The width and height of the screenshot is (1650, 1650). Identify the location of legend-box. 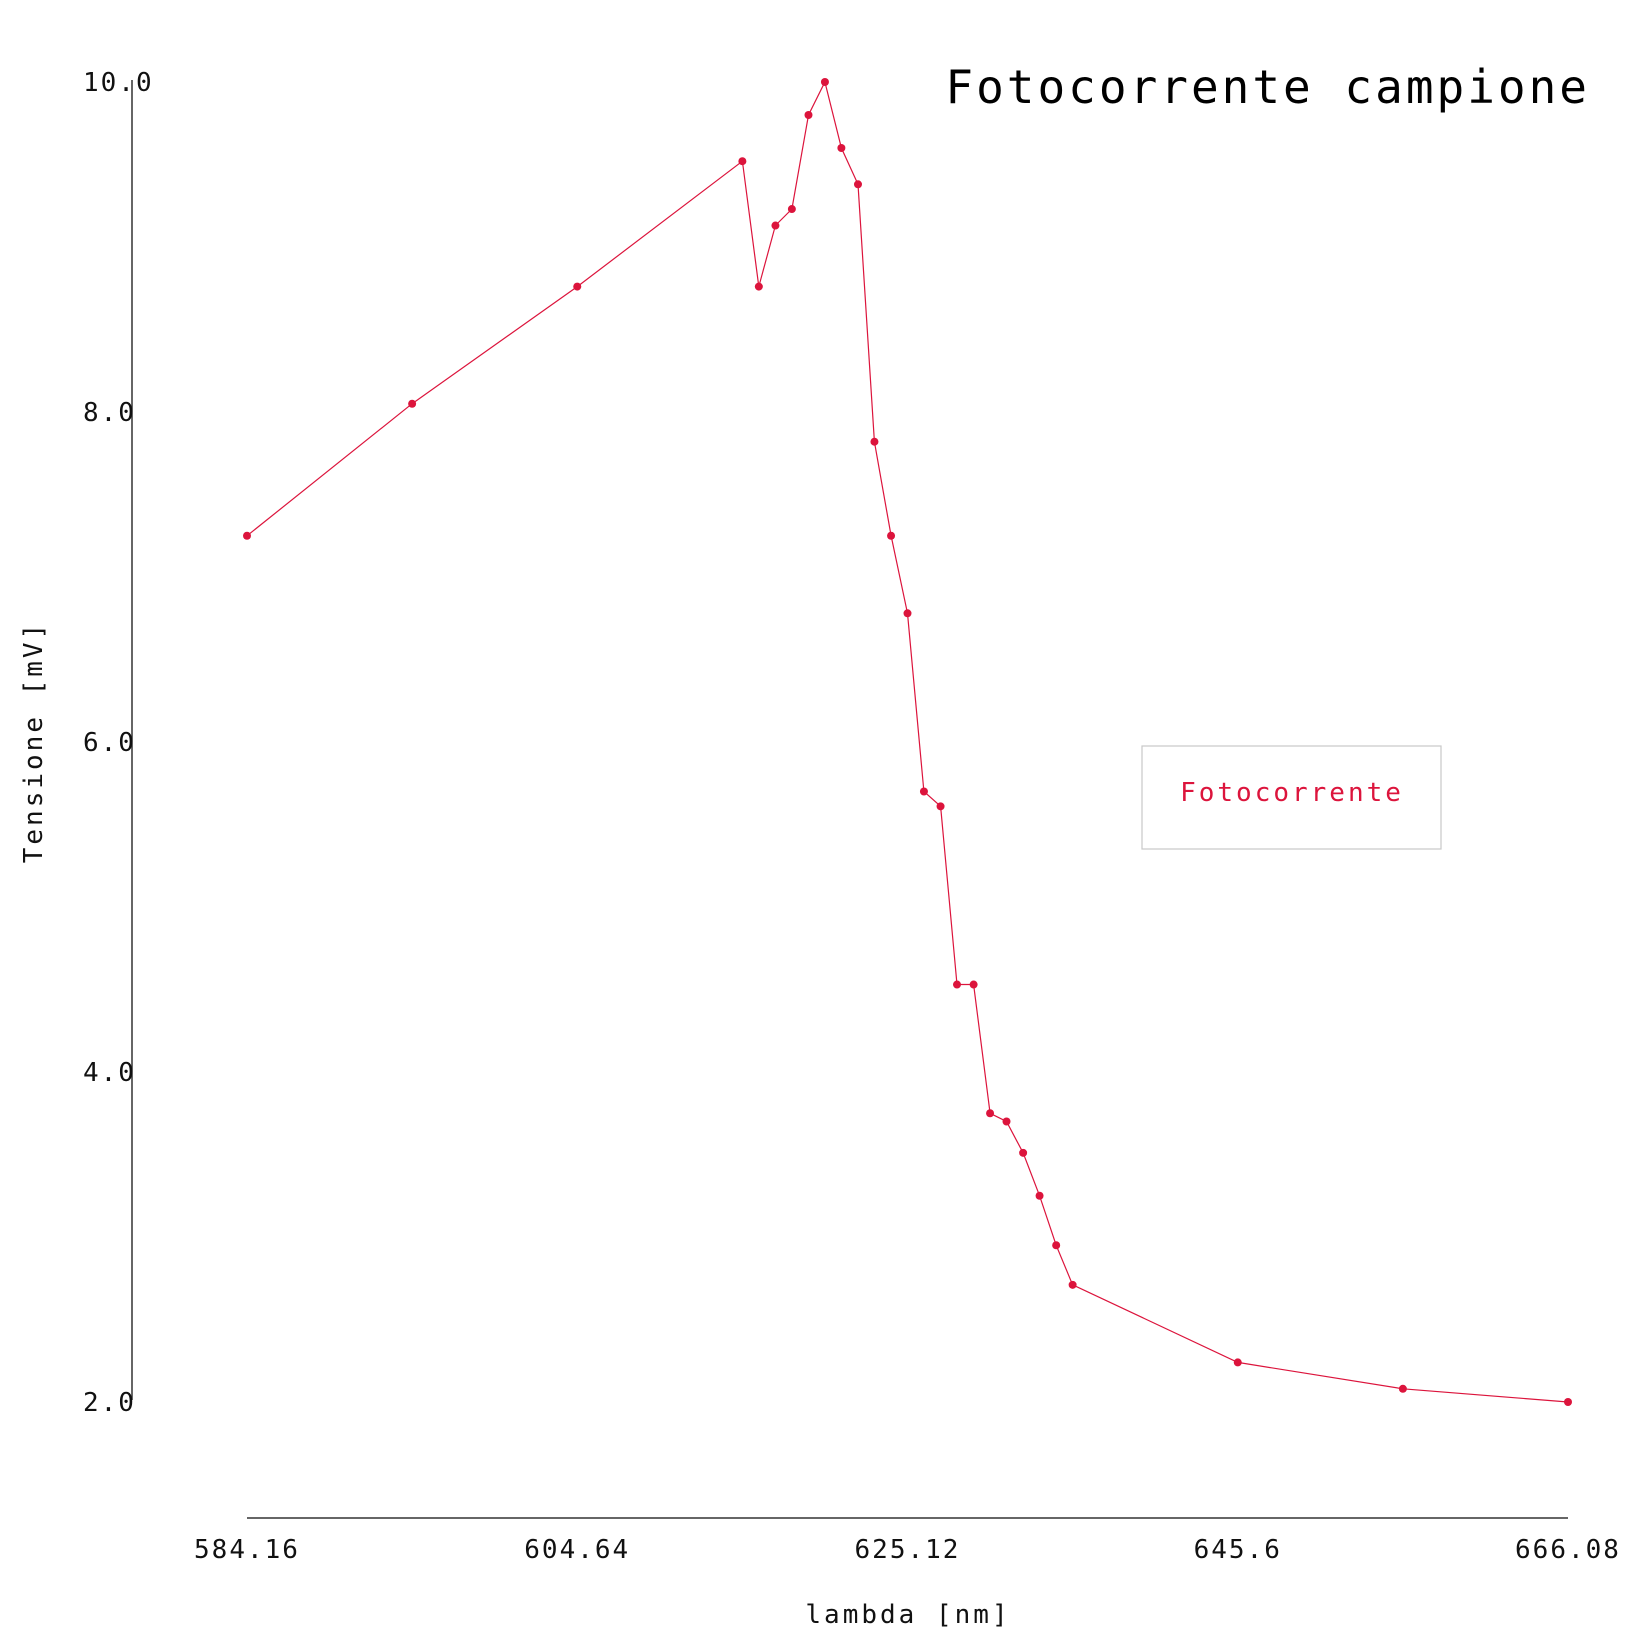
(1291, 797).